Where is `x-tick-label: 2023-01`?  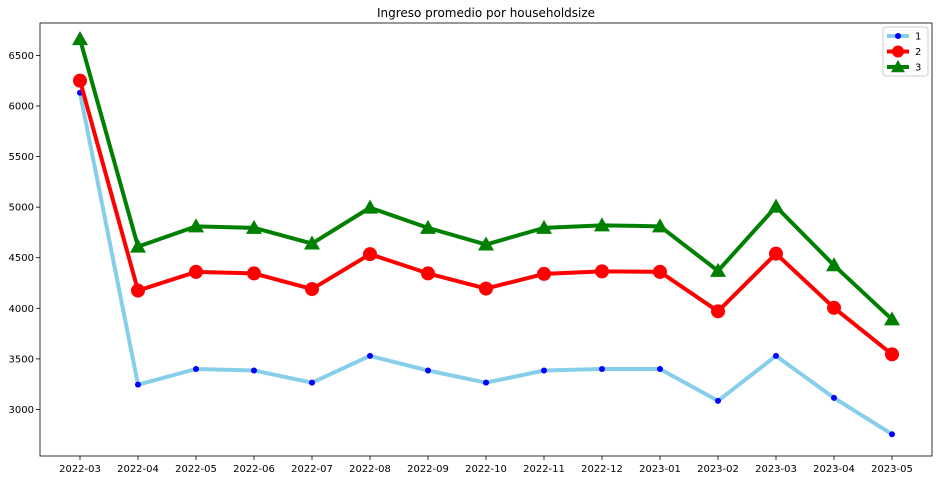 x-tick-label: 2023-01 is located at coordinates (660, 469).